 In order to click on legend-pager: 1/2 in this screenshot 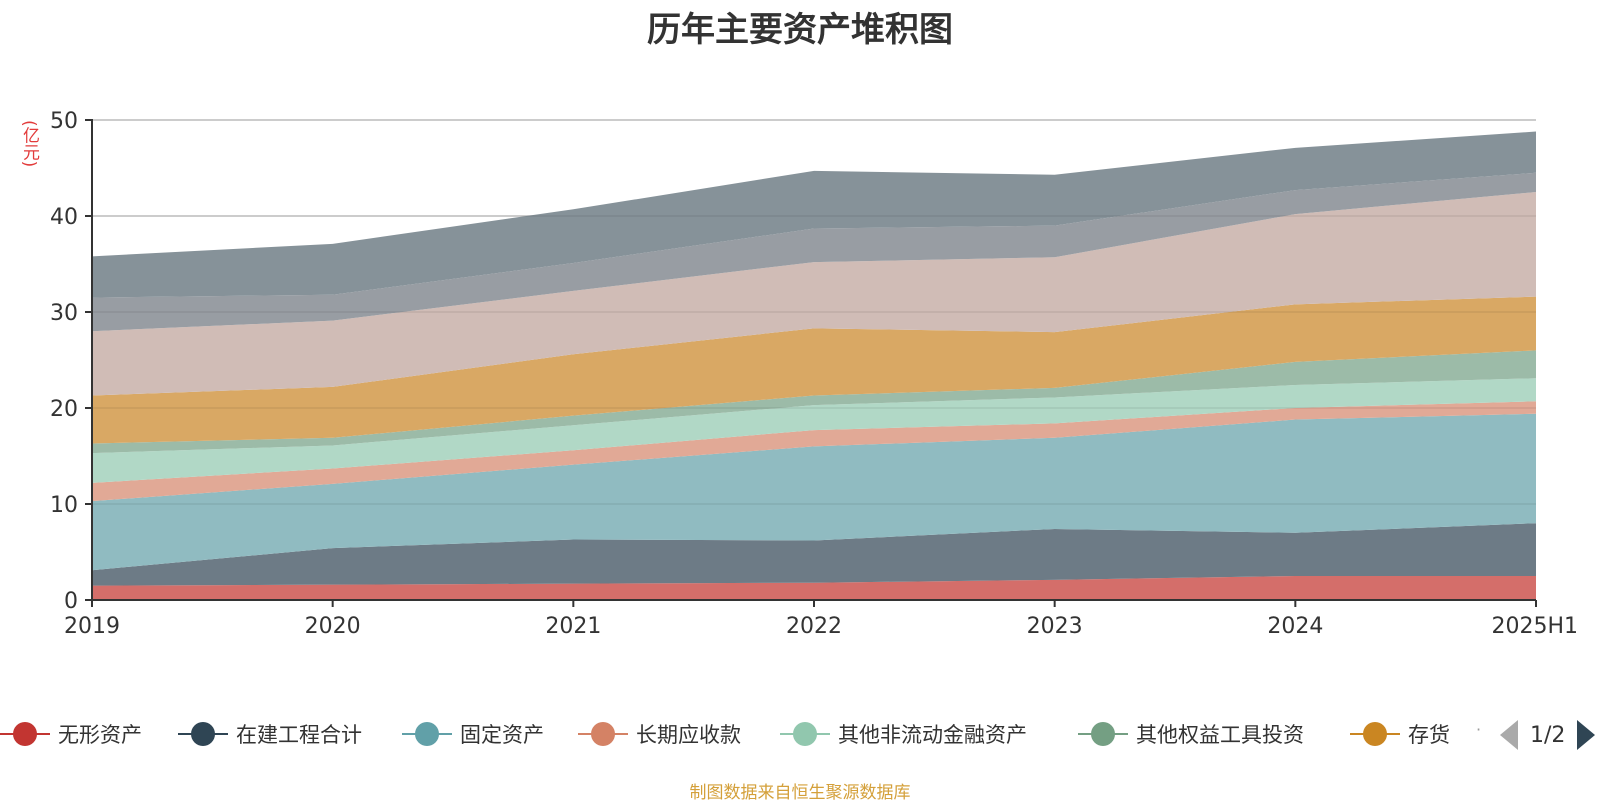, I will do `click(1548, 735)`.